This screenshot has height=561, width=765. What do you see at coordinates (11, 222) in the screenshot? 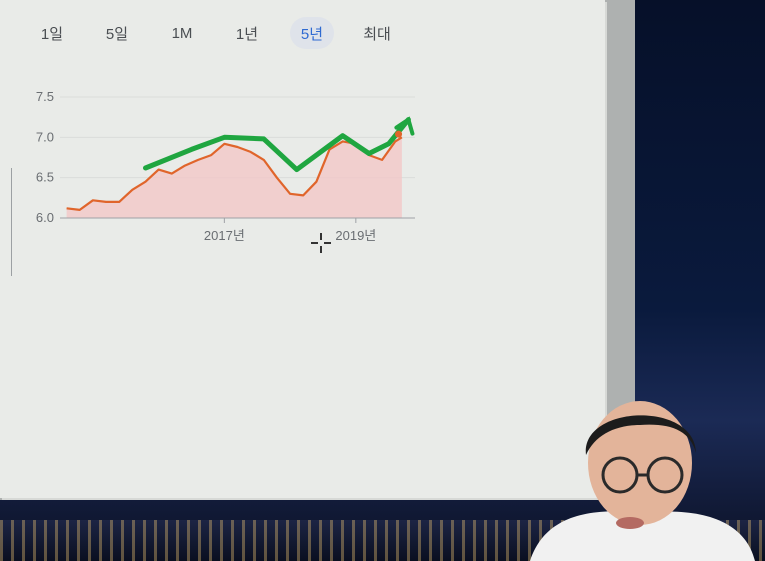
I see `scroll-marker` at bounding box center [11, 222].